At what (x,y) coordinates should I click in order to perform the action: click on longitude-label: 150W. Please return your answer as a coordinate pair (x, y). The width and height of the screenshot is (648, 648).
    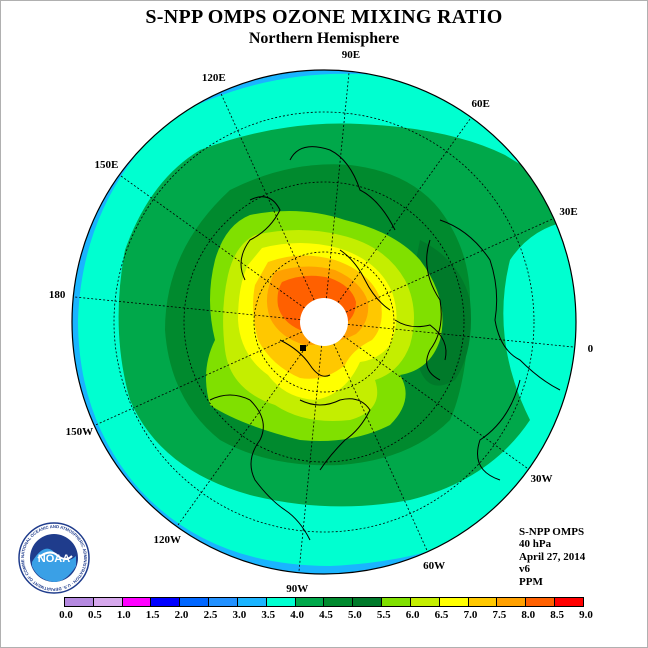
    Looking at the image, I should click on (79, 432).